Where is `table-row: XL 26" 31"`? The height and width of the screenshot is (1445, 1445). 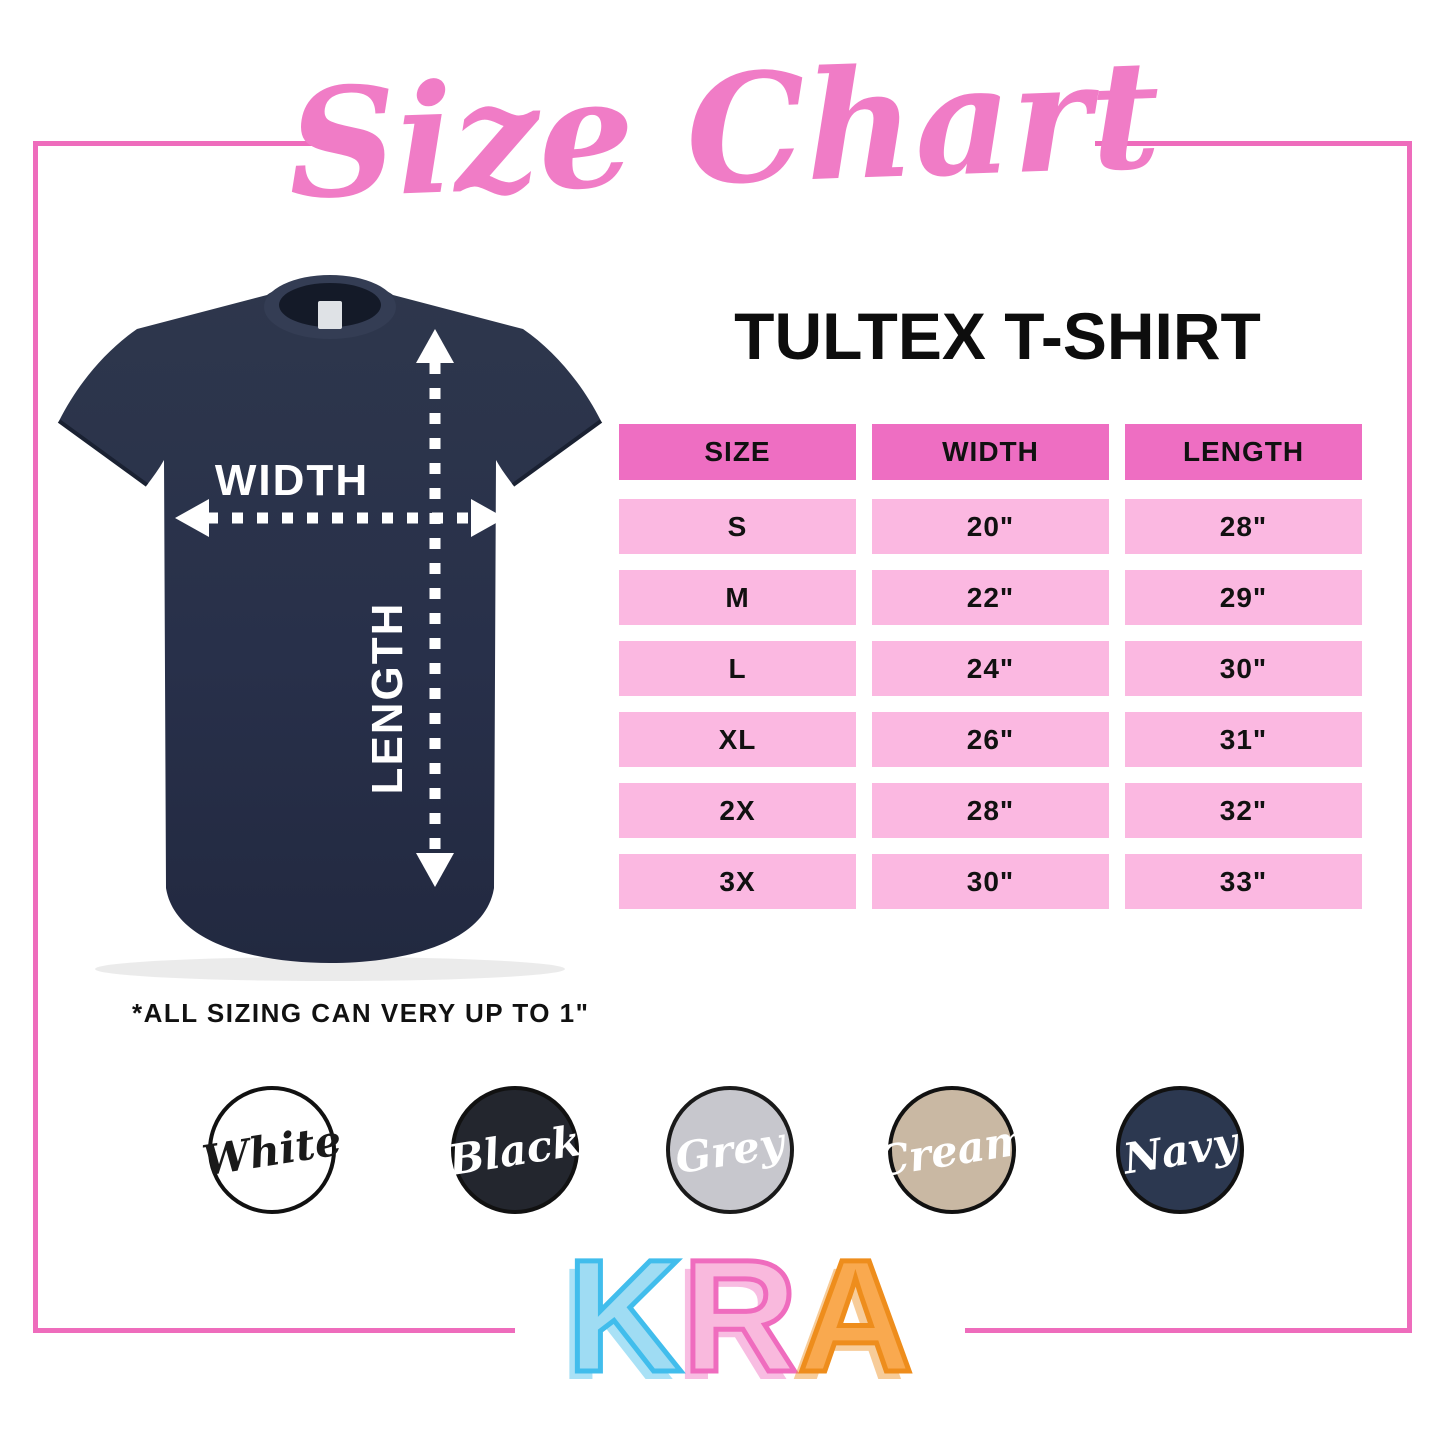 table-row: XL 26" 31" is located at coordinates (990, 739).